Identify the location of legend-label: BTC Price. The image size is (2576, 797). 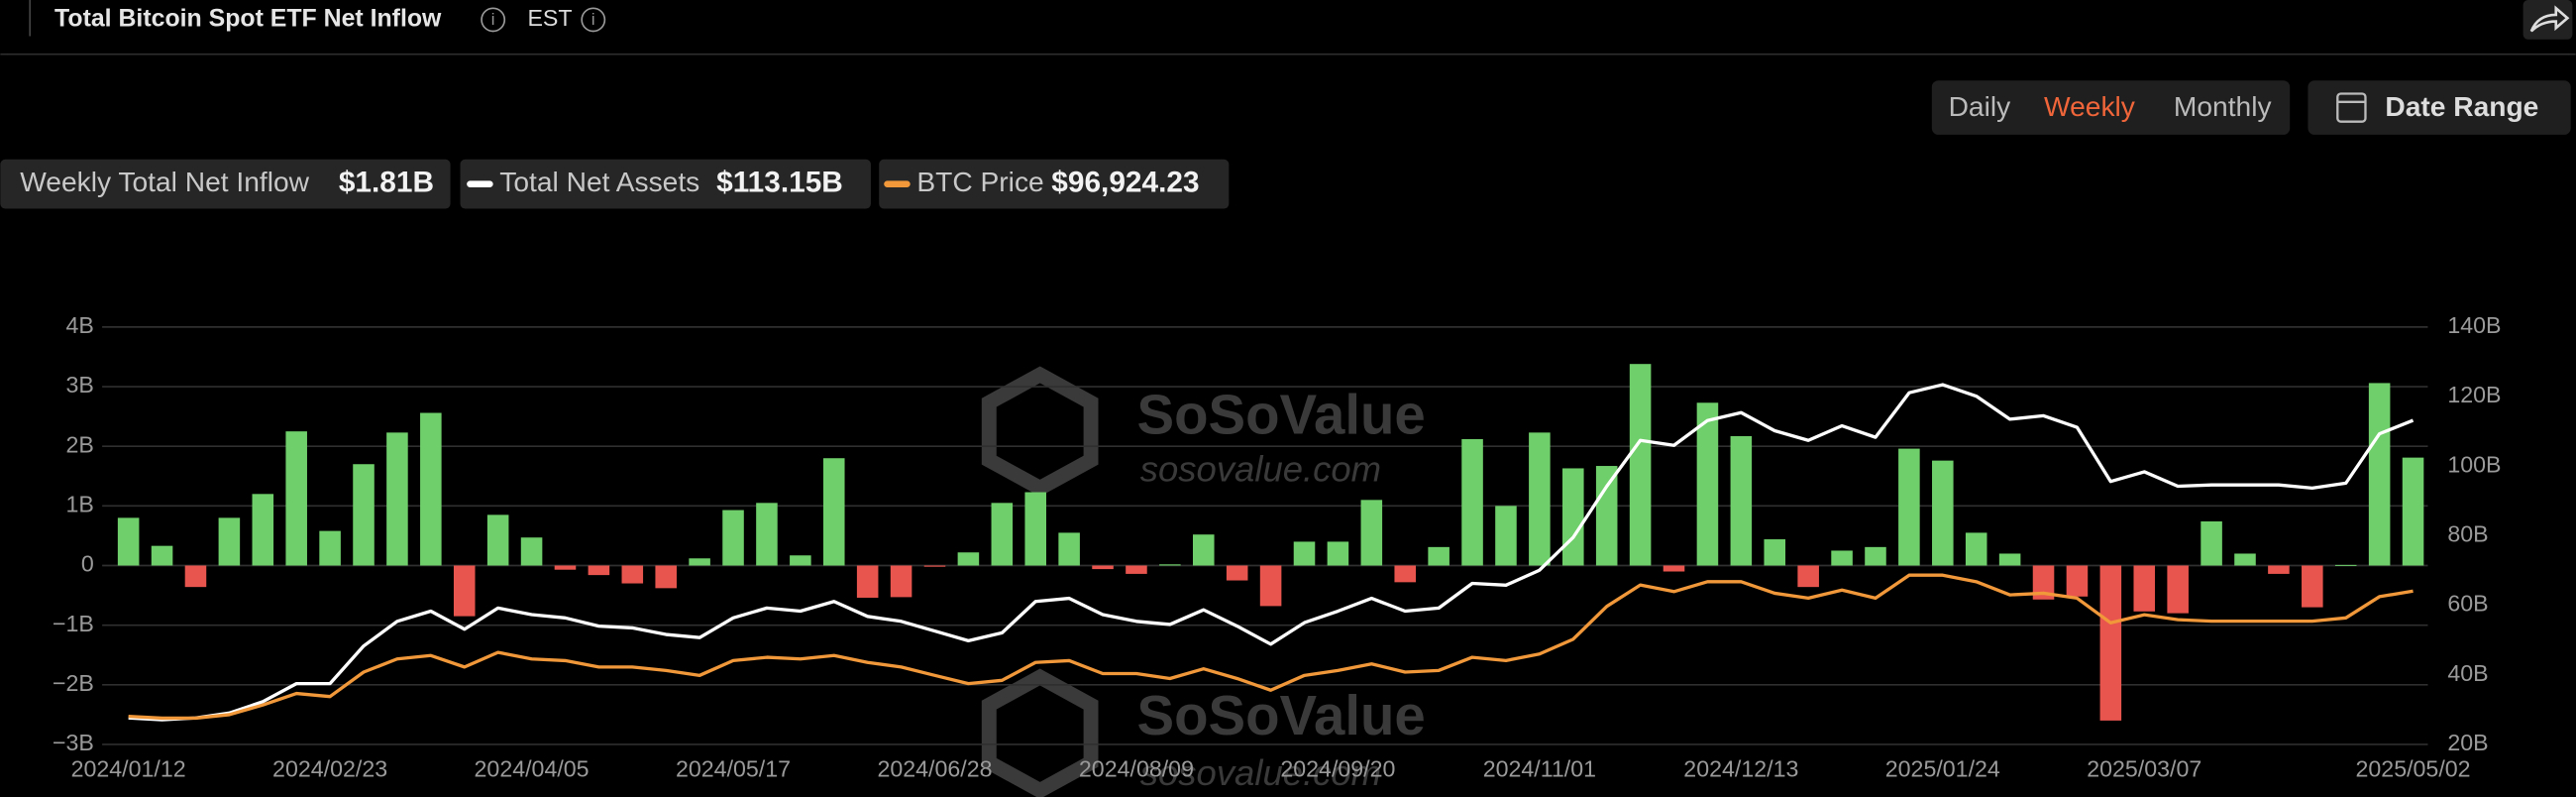
(979, 181).